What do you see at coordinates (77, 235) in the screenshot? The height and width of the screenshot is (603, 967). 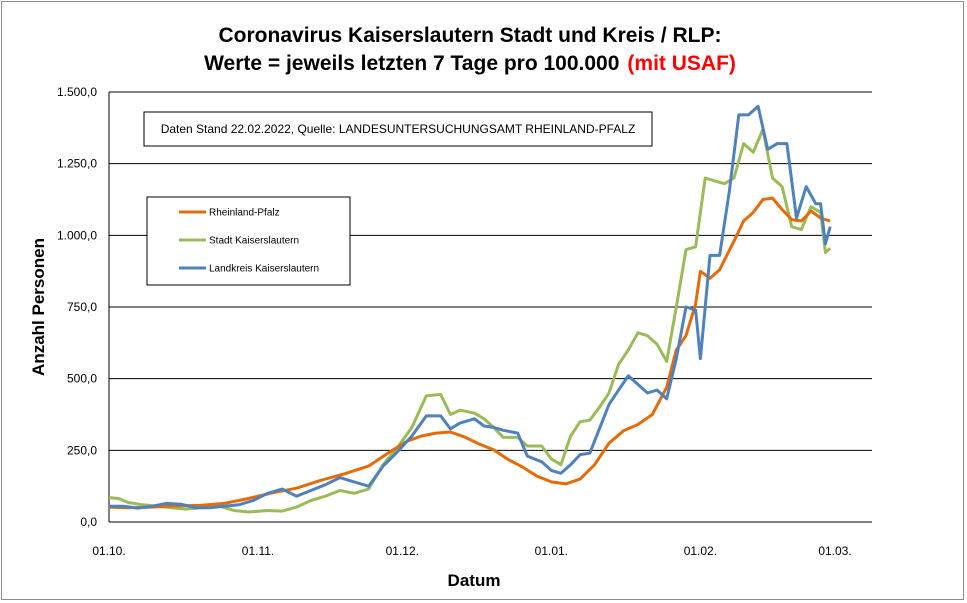 I see `y-tick-label: 1.000,0` at bounding box center [77, 235].